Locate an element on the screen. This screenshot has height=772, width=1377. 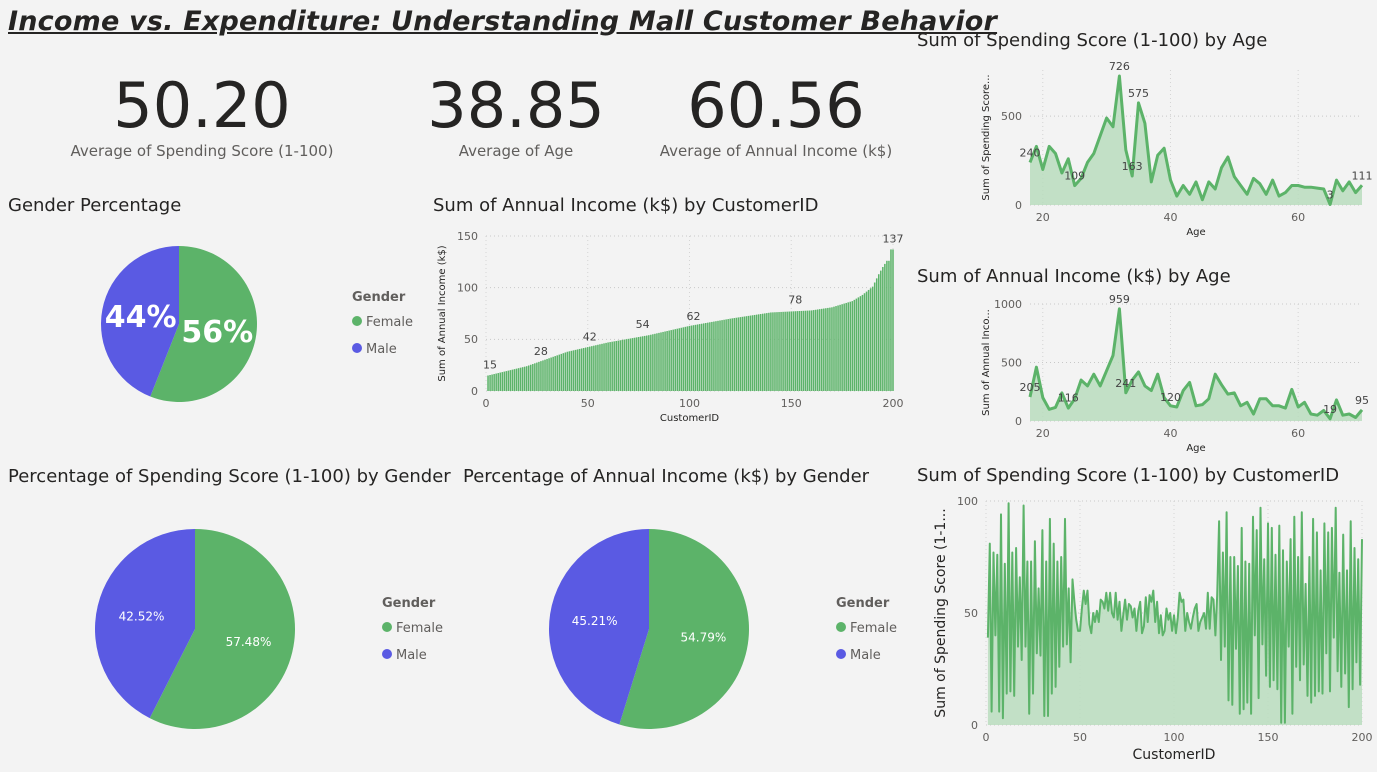
kpi-value: 60.56 is located at coordinates (776, 105).